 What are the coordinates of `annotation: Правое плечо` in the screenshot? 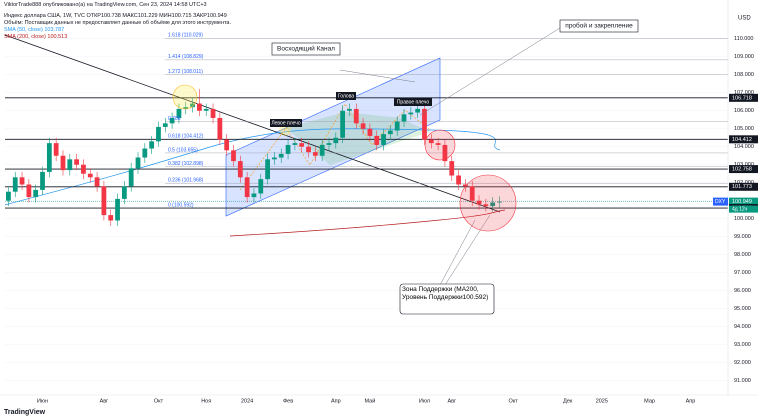 It's located at (413, 102).